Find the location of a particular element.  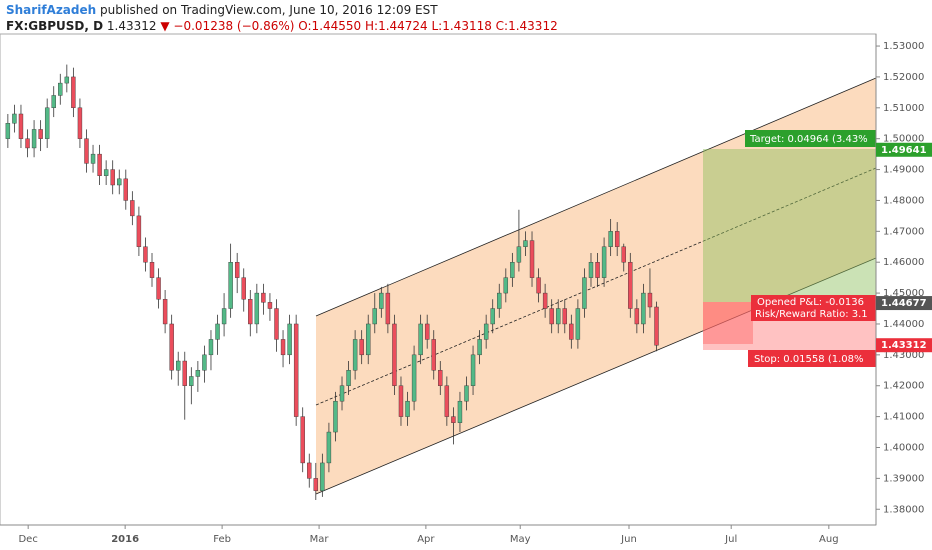

change: ▼ −0.01238 (−0.86%) is located at coordinates (227, 26).